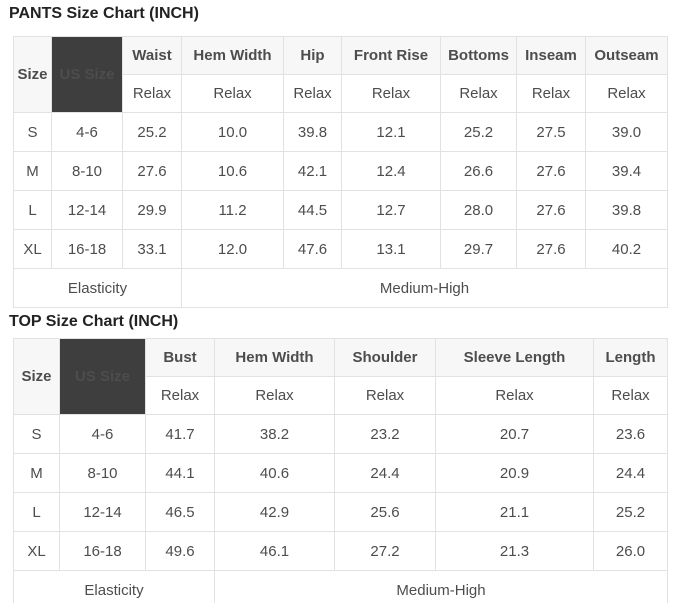 This screenshot has height=603, width=677. What do you see at coordinates (551, 132) in the screenshot?
I see `pants-value-cell: 27.5` at bounding box center [551, 132].